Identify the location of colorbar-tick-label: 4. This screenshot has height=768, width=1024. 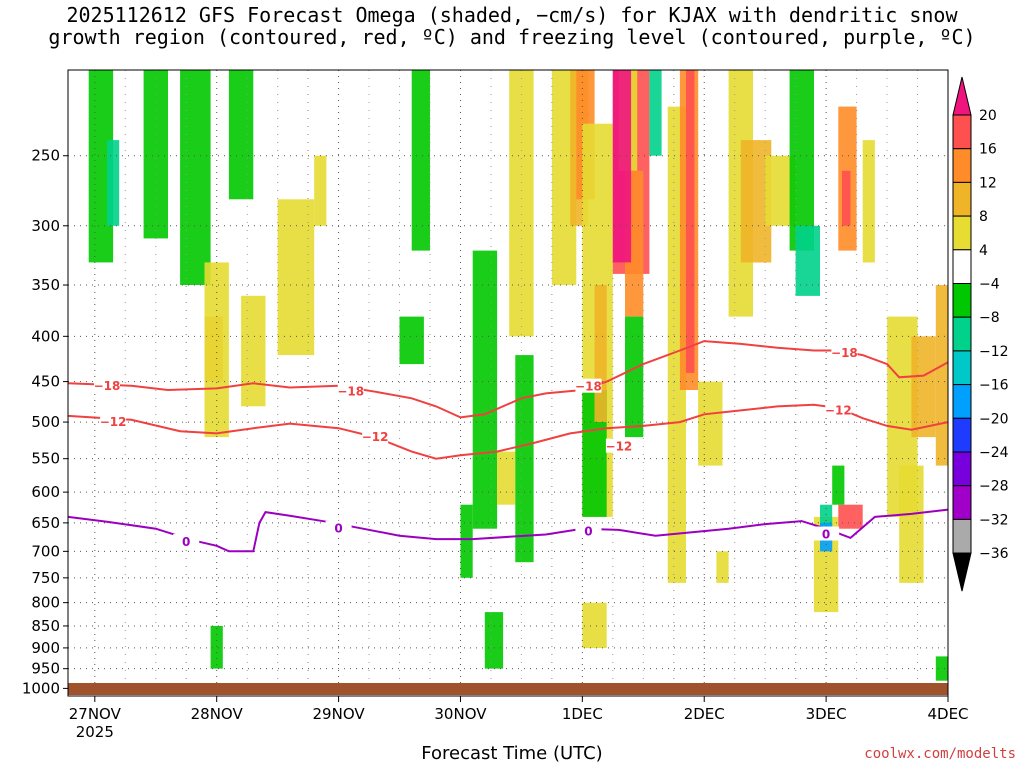
(983, 251).